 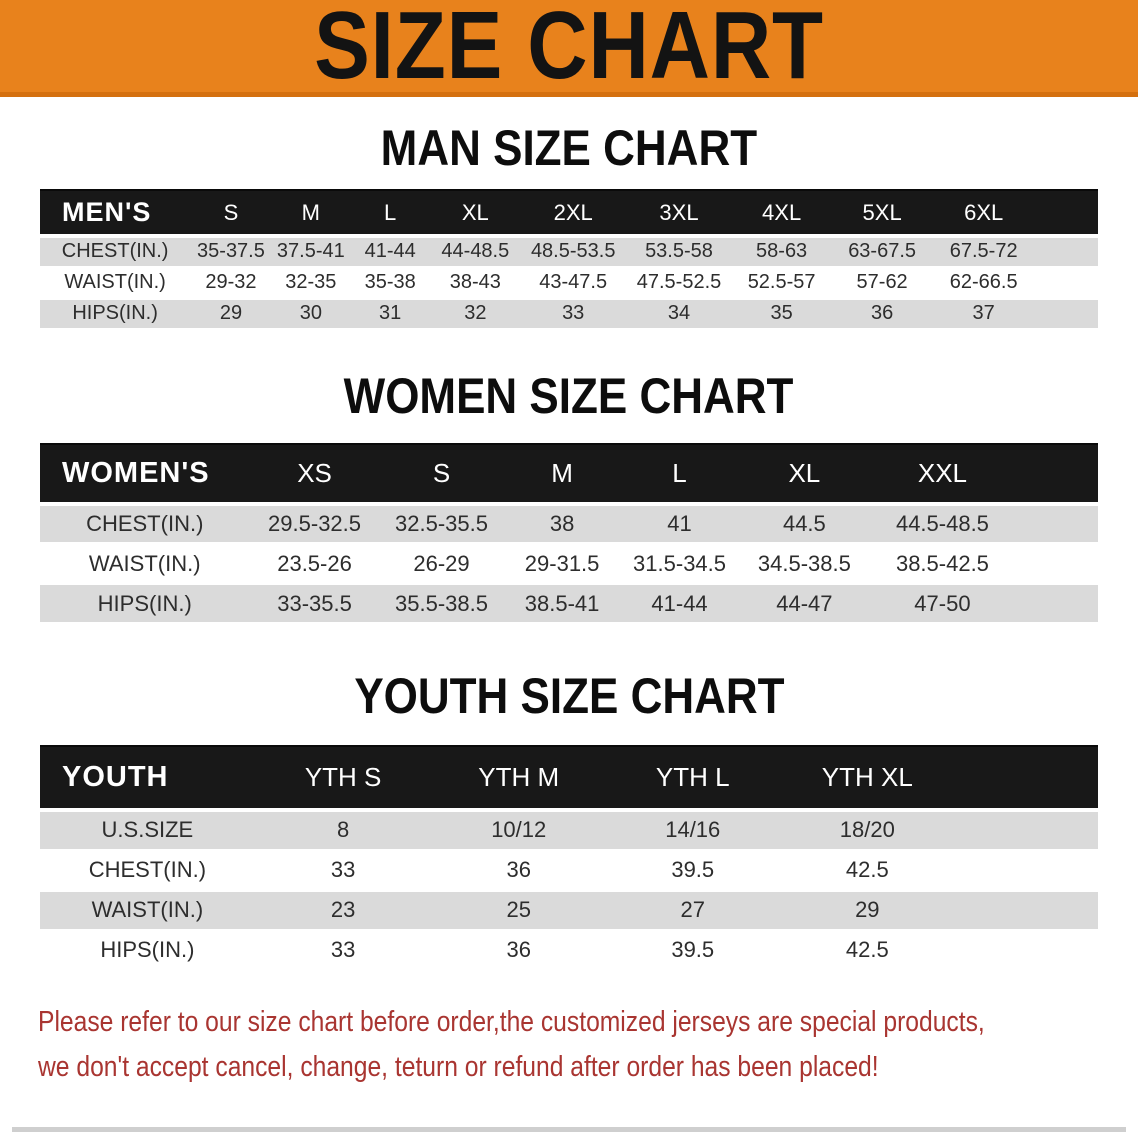 I want to click on size-value-cell: 47.5-52.5, so click(x=679, y=283).